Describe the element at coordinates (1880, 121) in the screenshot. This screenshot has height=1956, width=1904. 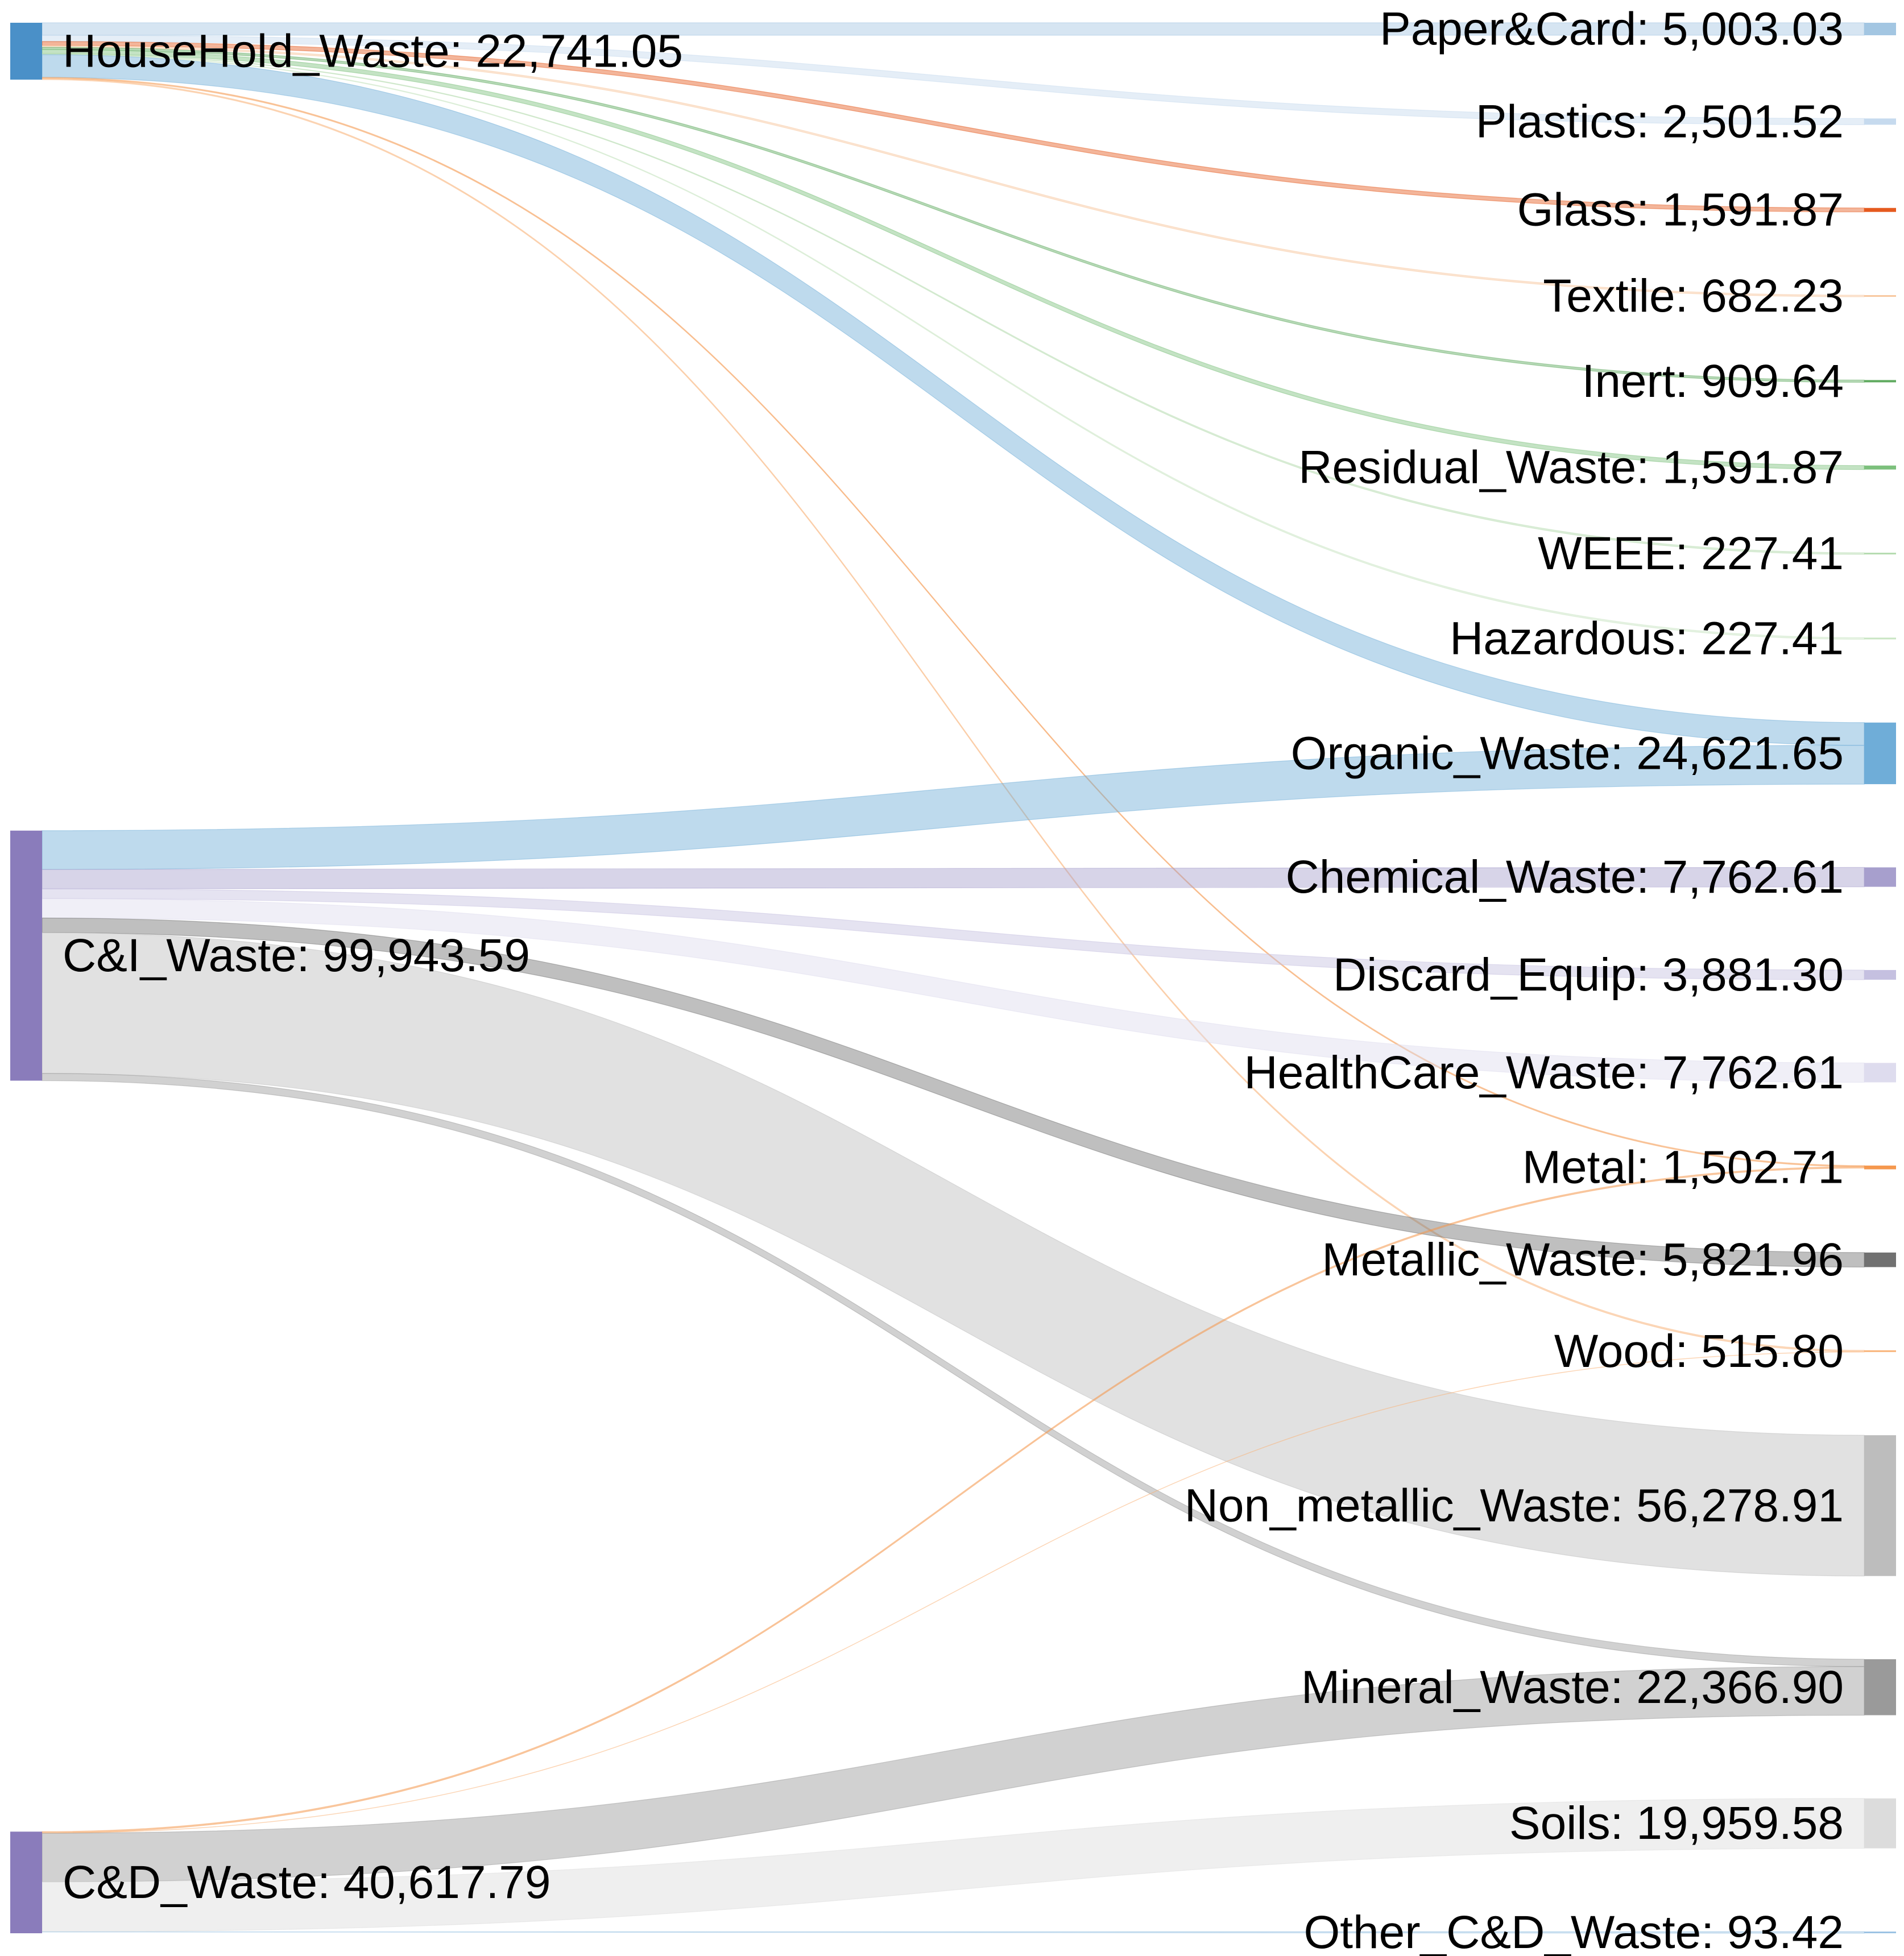
I see `target-node-plastics` at that location.